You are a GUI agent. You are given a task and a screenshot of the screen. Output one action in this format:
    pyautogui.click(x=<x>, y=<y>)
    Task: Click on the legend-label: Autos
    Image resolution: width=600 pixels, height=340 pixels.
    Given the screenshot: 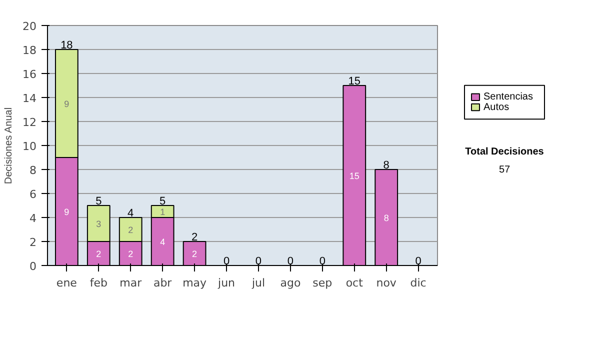 What is the action you would take?
    pyautogui.click(x=497, y=107)
    